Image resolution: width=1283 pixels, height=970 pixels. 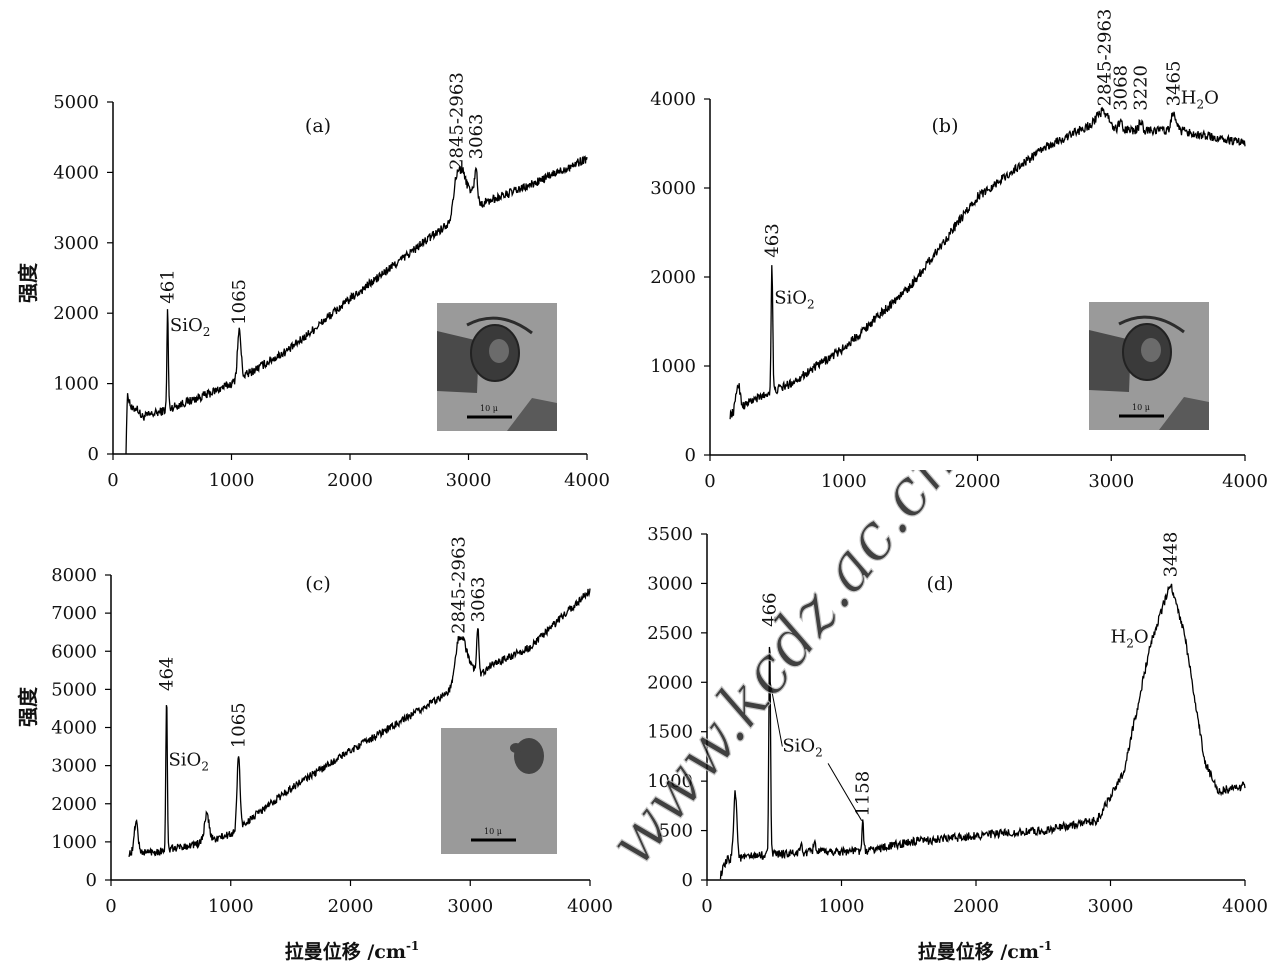 I want to click on x-tick-label-b: 1000, so click(x=844, y=481).